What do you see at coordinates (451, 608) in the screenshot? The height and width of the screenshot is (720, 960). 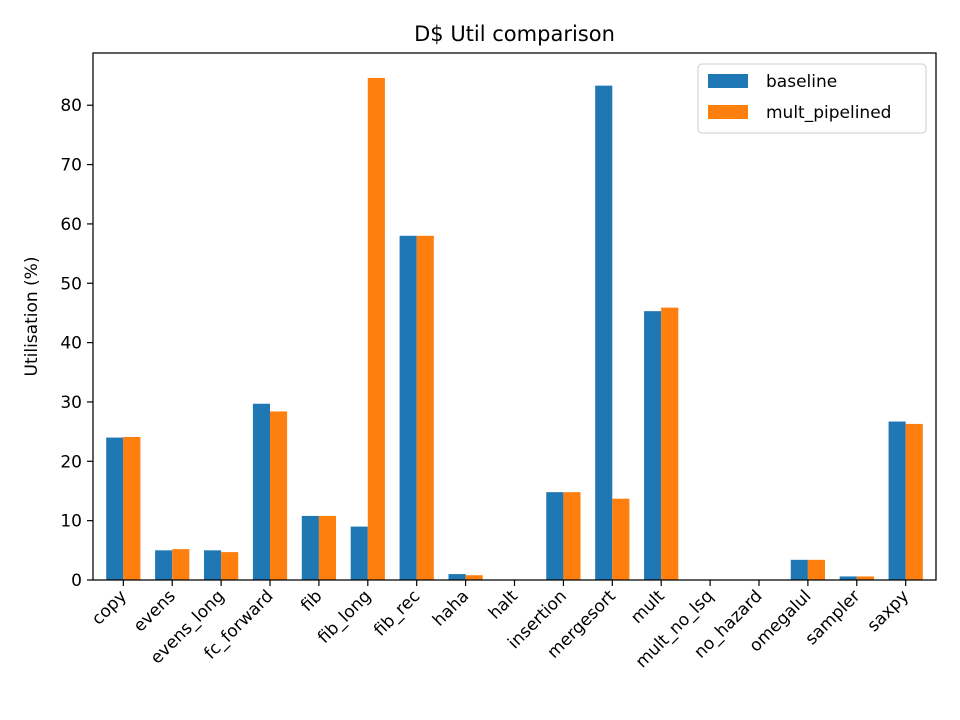 I see `x-tick-label: haha` at bounding box center [451, 608].